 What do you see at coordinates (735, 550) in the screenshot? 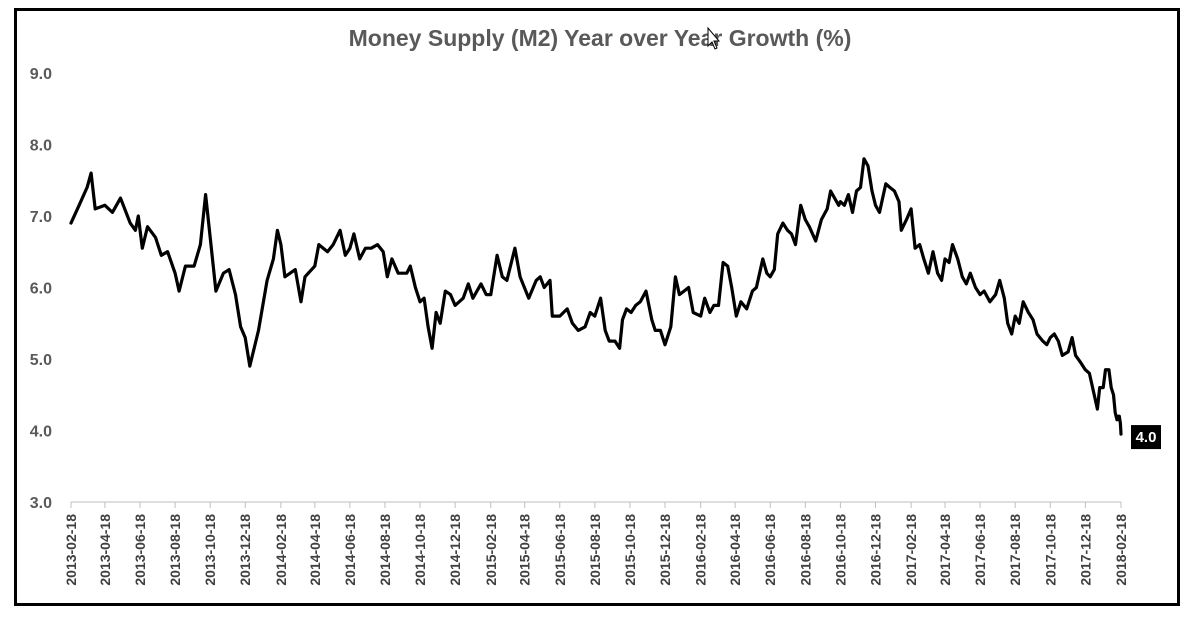
I see `x-tick-label: 2016-04-18` at bounding box center [735, 550].